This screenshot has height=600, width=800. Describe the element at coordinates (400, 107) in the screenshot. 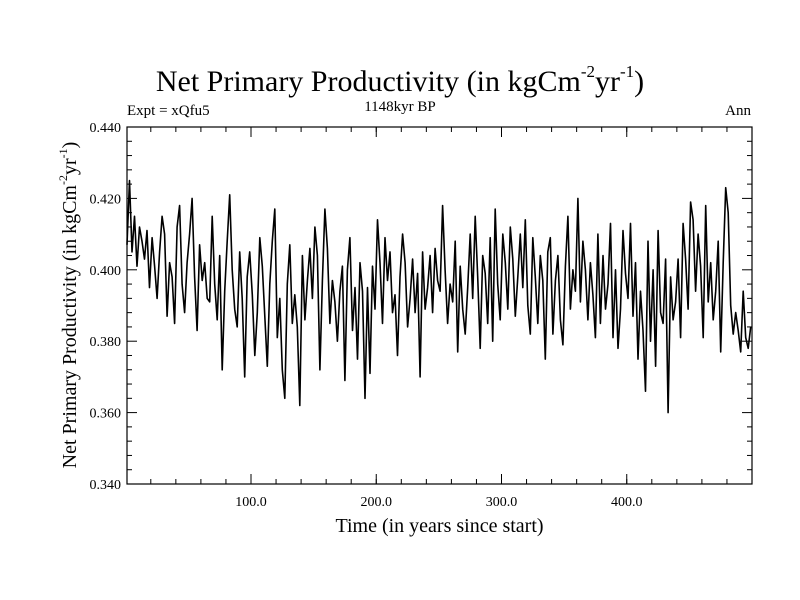

I see `chart-subtitle: 1148kyr BP` at that location.